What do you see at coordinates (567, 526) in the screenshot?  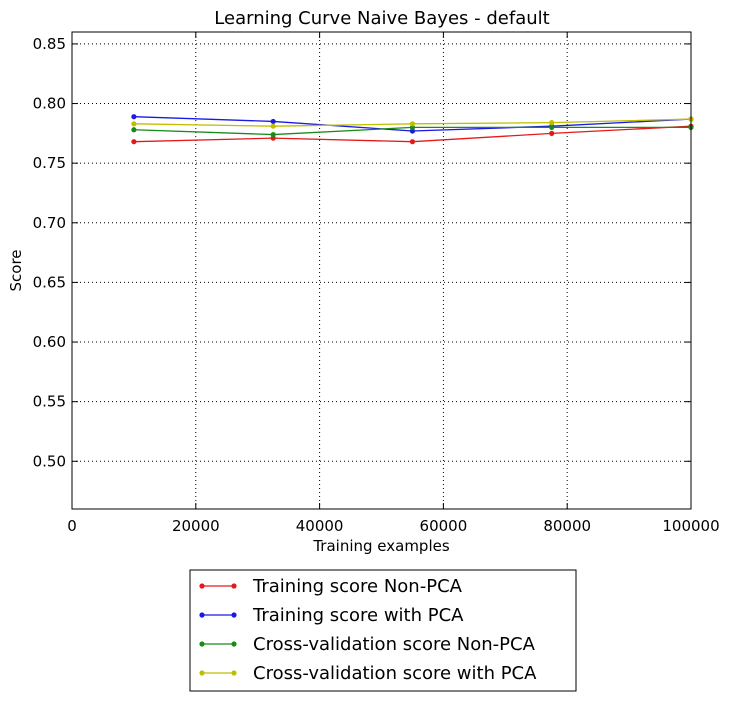 I see `x-tick-label: 80000` at bounding box center [567, 526].